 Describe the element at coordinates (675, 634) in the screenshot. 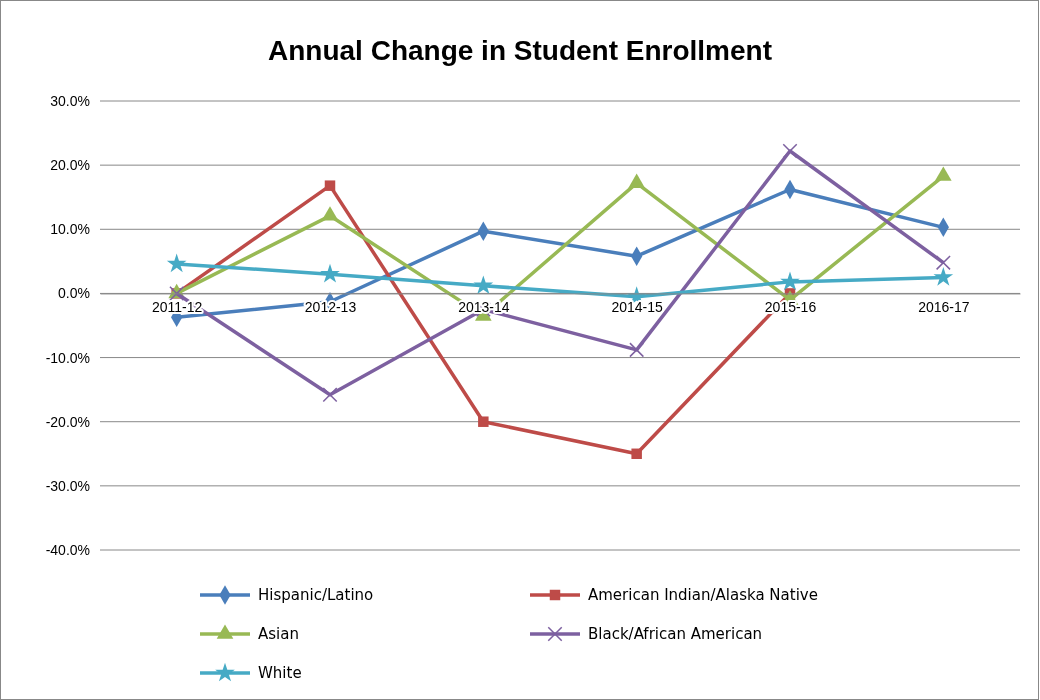

I see `legend-label: Black/African American` at that location.